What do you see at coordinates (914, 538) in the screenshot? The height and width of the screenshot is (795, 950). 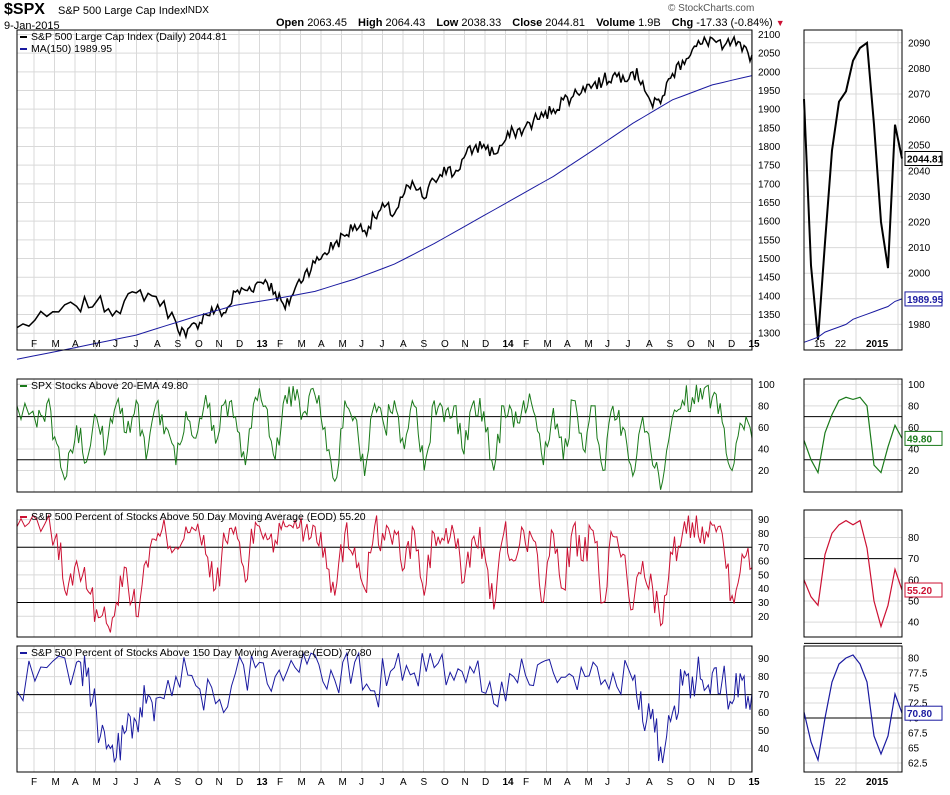 I see `zoom-y-tick-label: 80` at bounding box center [914, 538].